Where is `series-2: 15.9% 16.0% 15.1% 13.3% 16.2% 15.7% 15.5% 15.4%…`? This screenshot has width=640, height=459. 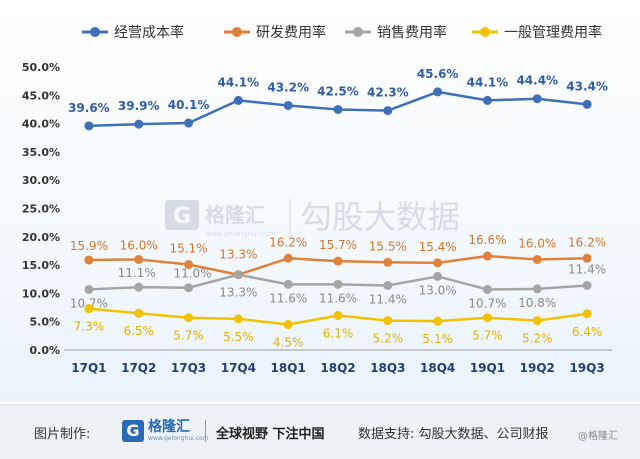
series-2: 15.9% 16.0% 15.1% 13.3% 16.2% 15.7% 15.5% 15.4%… is located at coordinates (338, 256).